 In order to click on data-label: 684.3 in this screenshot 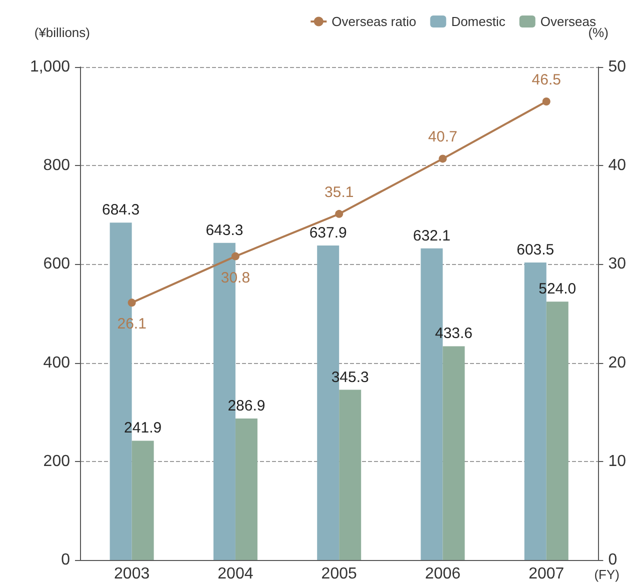, I will do `click(121, 210)`.